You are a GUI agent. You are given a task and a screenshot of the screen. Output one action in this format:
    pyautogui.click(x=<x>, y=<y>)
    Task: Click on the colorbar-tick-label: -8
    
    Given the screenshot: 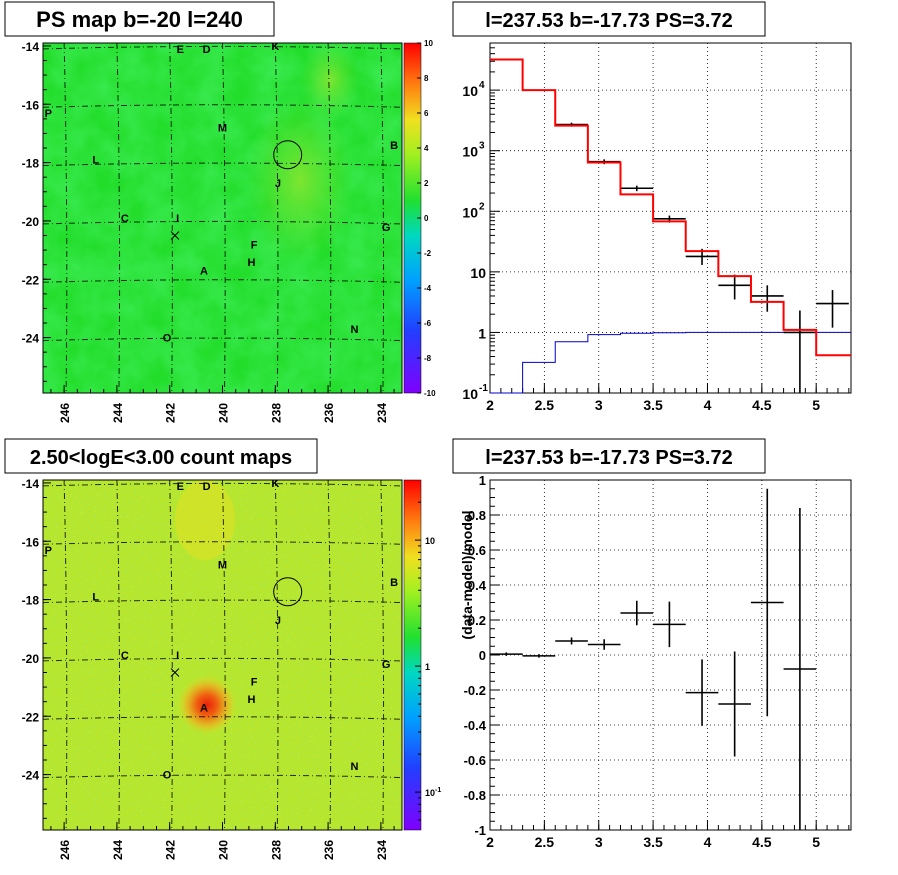 What is the action you would take?
    pyautogui.click(x=428, y=358)
    